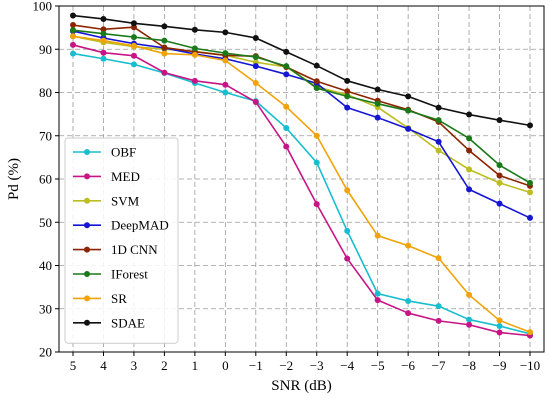 The height and width of the screenshot is (408, 550). Describe the element at coordinates (129, 274) in the screenshot. I see `legend-label: IForest` at that location.